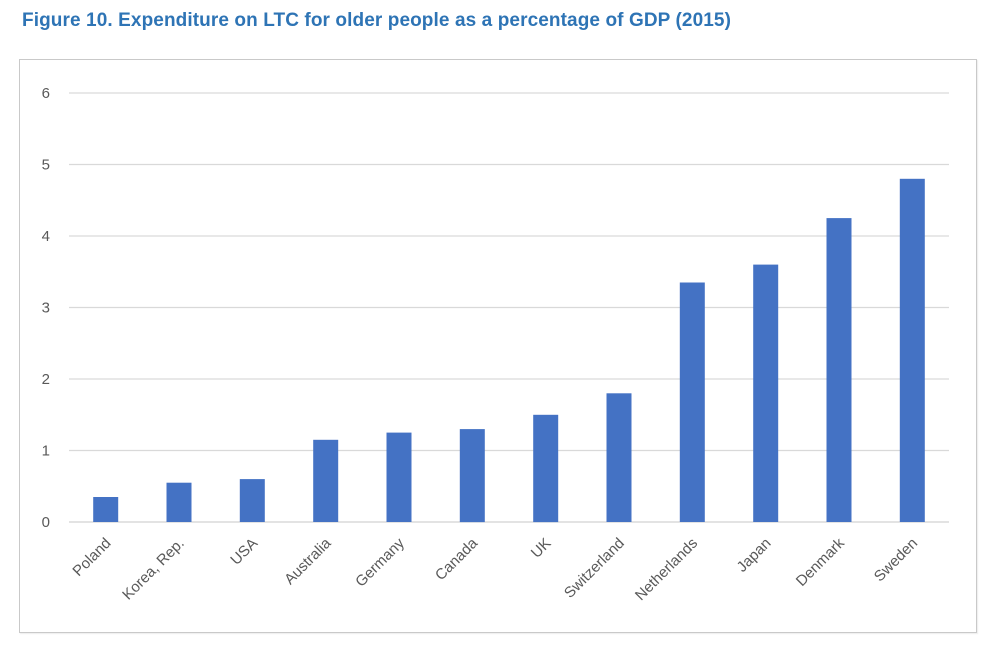 This screenshot has width=1000, height=655. What do you see at coordinates (839, 370) in the screenshot?
I see `bar-denmark` at bounding box center [839, 370].